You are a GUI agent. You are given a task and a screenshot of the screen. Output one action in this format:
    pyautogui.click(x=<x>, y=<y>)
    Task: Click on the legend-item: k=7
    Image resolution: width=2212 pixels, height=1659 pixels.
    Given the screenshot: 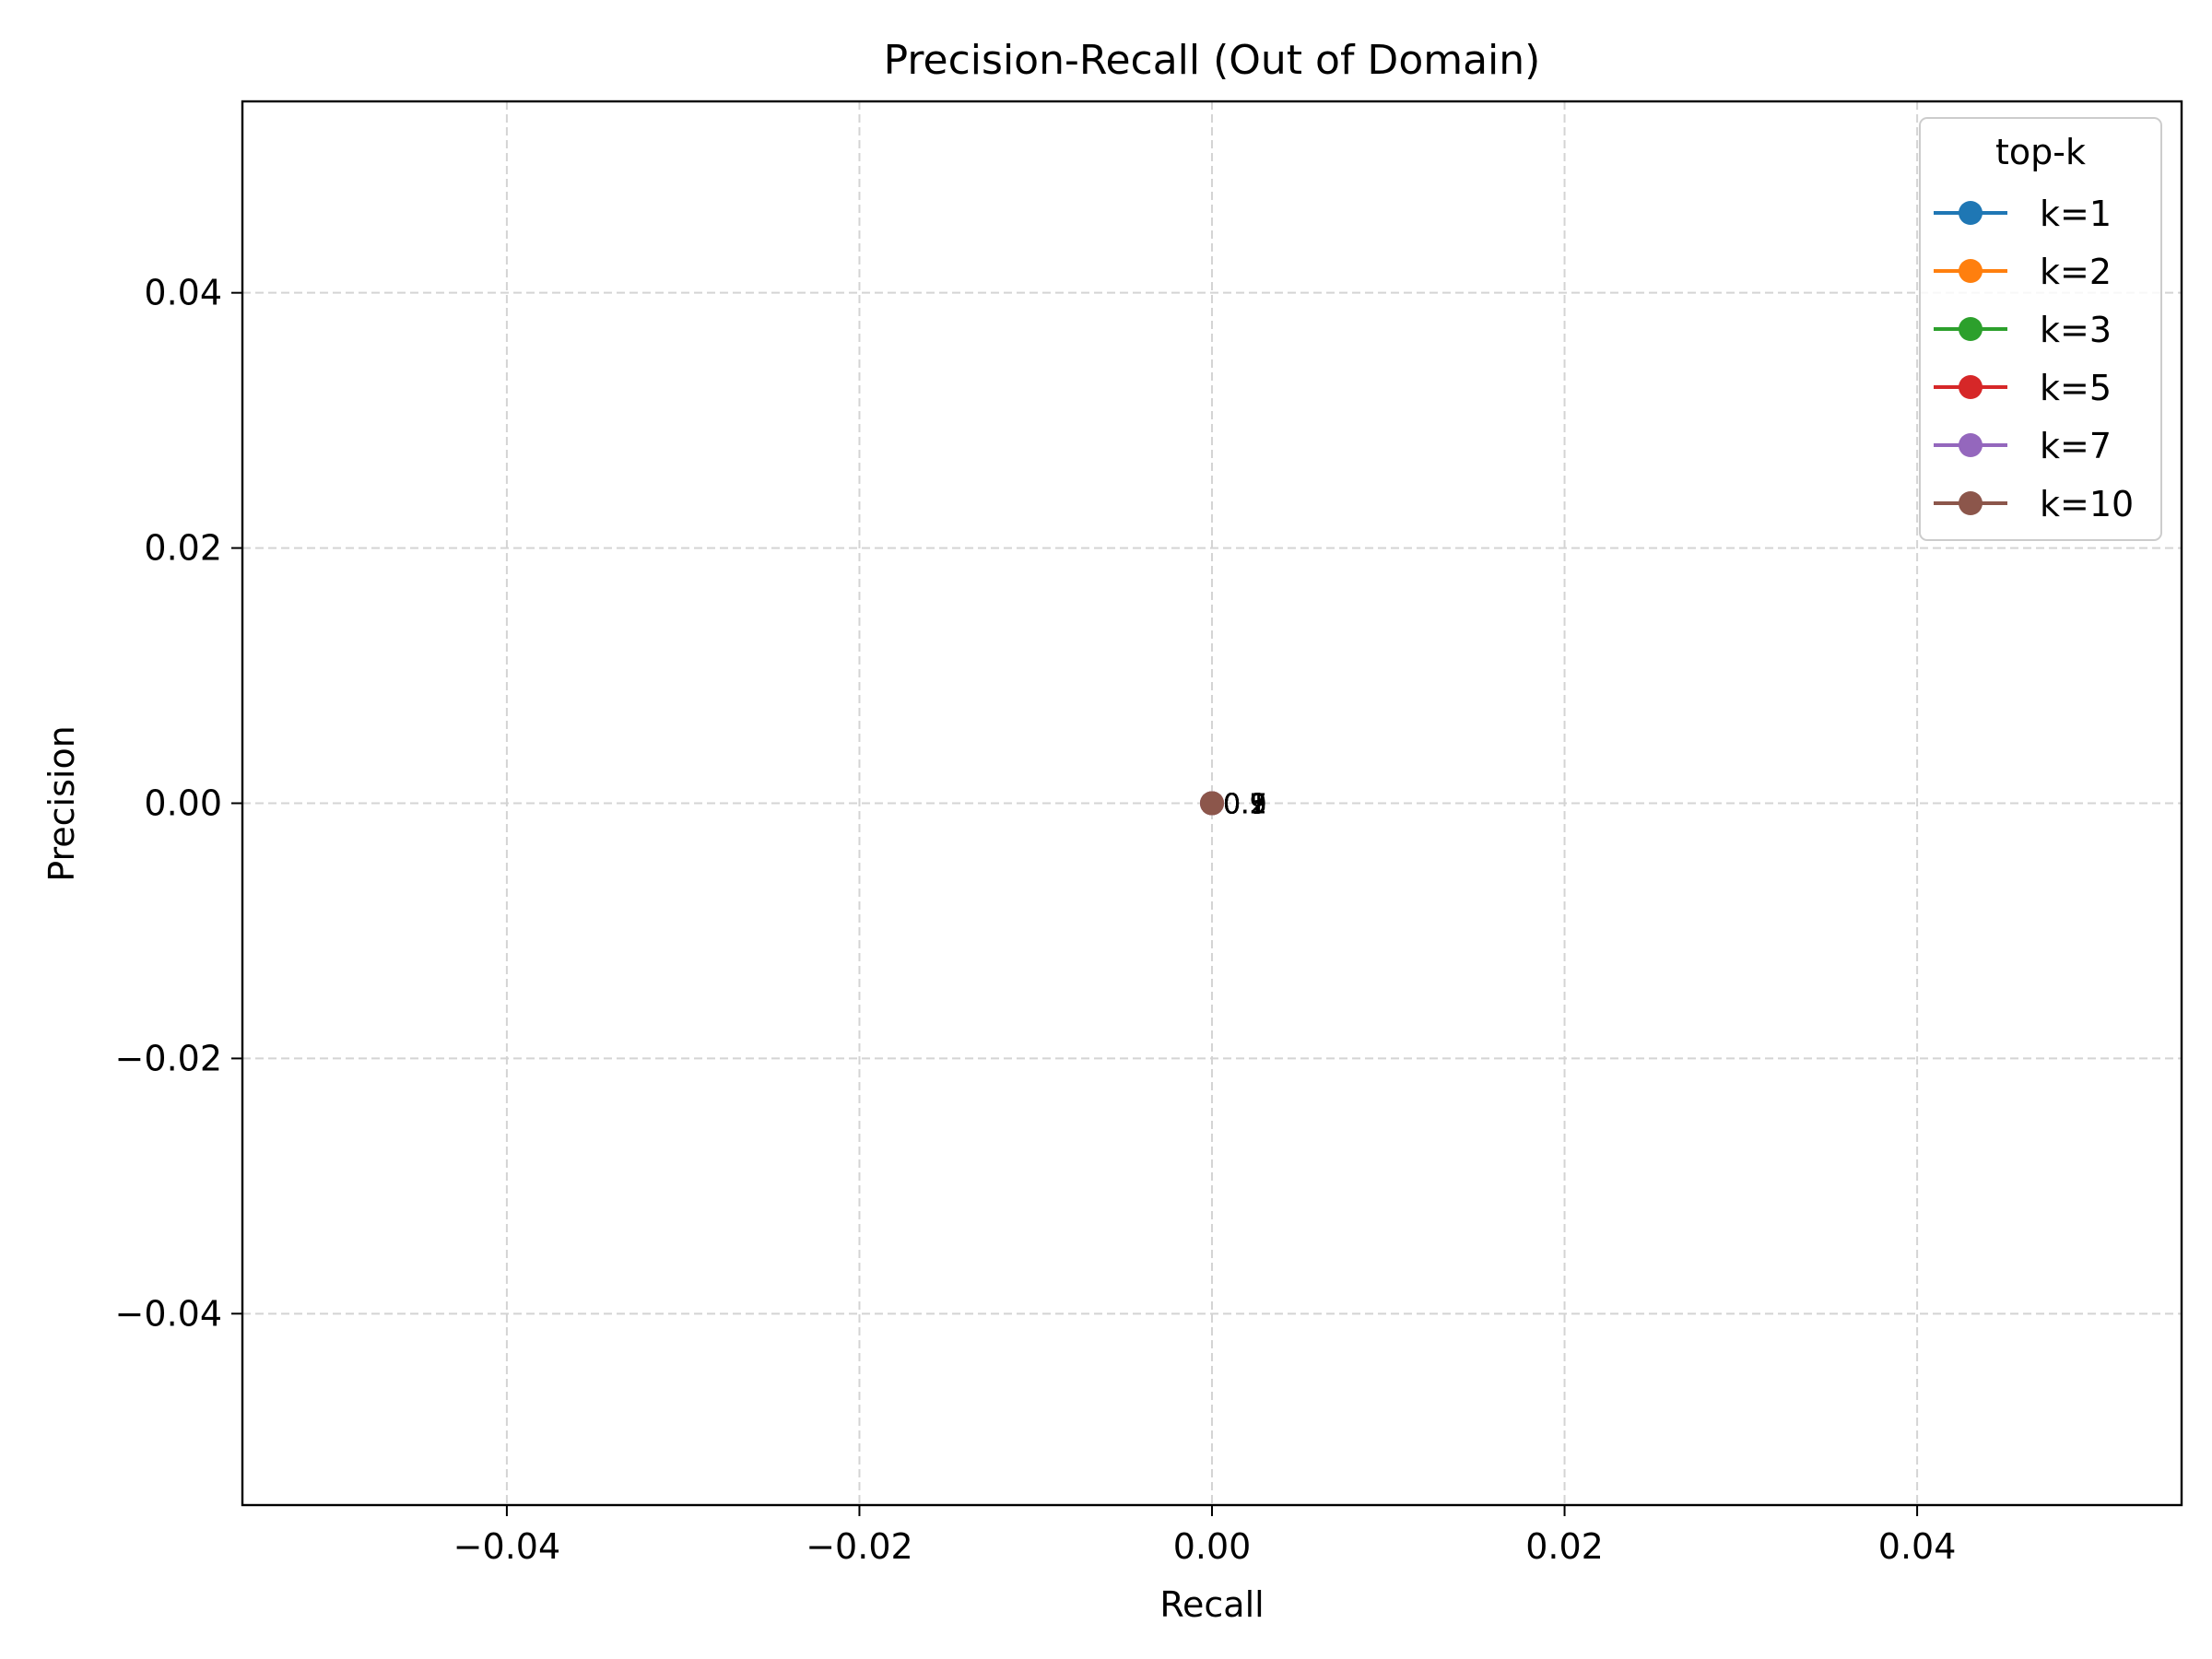 What is the action you would take?
    pyautogui.click(x=2023, y=446)
    